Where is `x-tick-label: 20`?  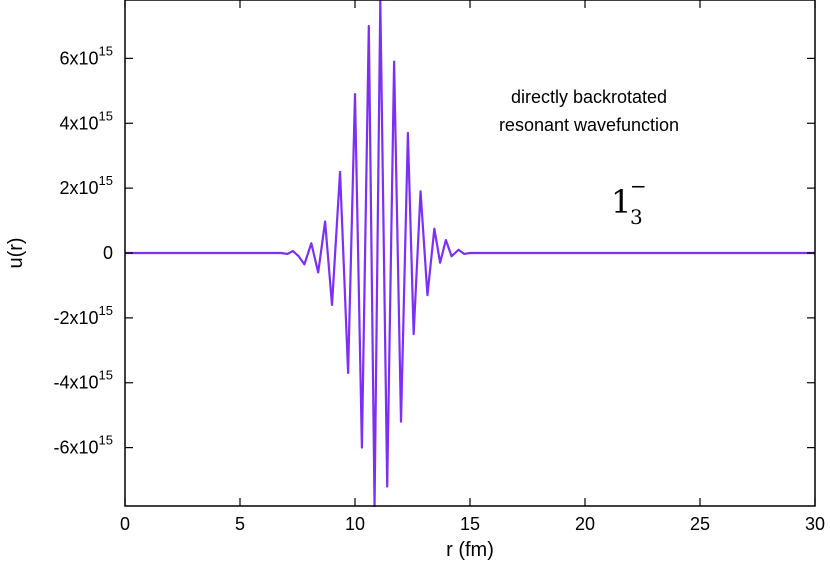 x-tick-label: 20 is located at coordinates (585, 524).